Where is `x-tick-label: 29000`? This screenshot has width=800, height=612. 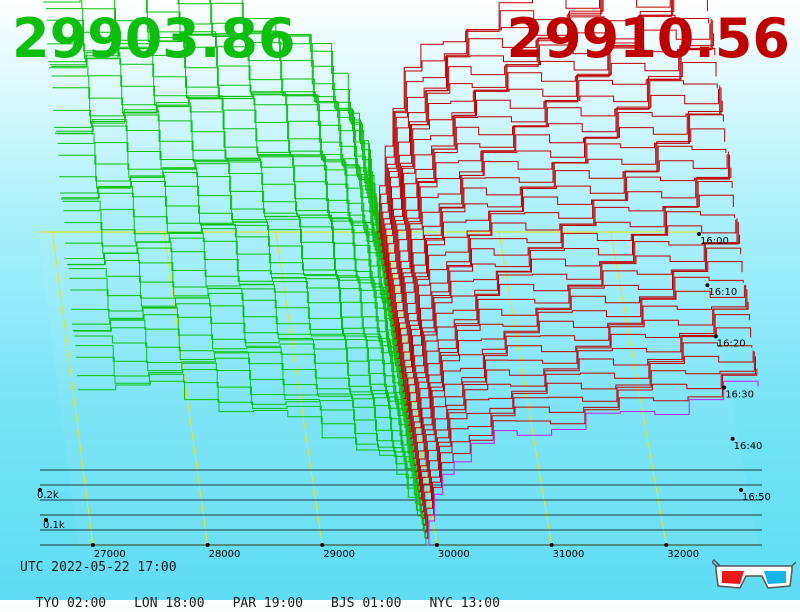
x-tick-label: 29000 is located at coordinates (339, 554).